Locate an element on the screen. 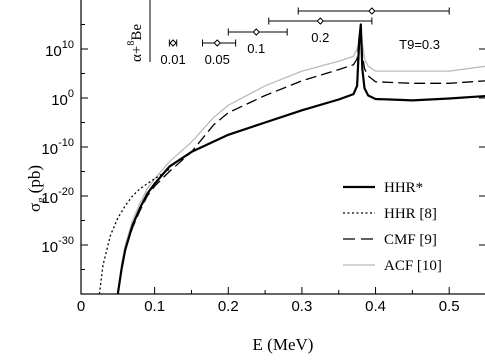  x-tick-label: 0.1 is located at coordinates (154, 306).